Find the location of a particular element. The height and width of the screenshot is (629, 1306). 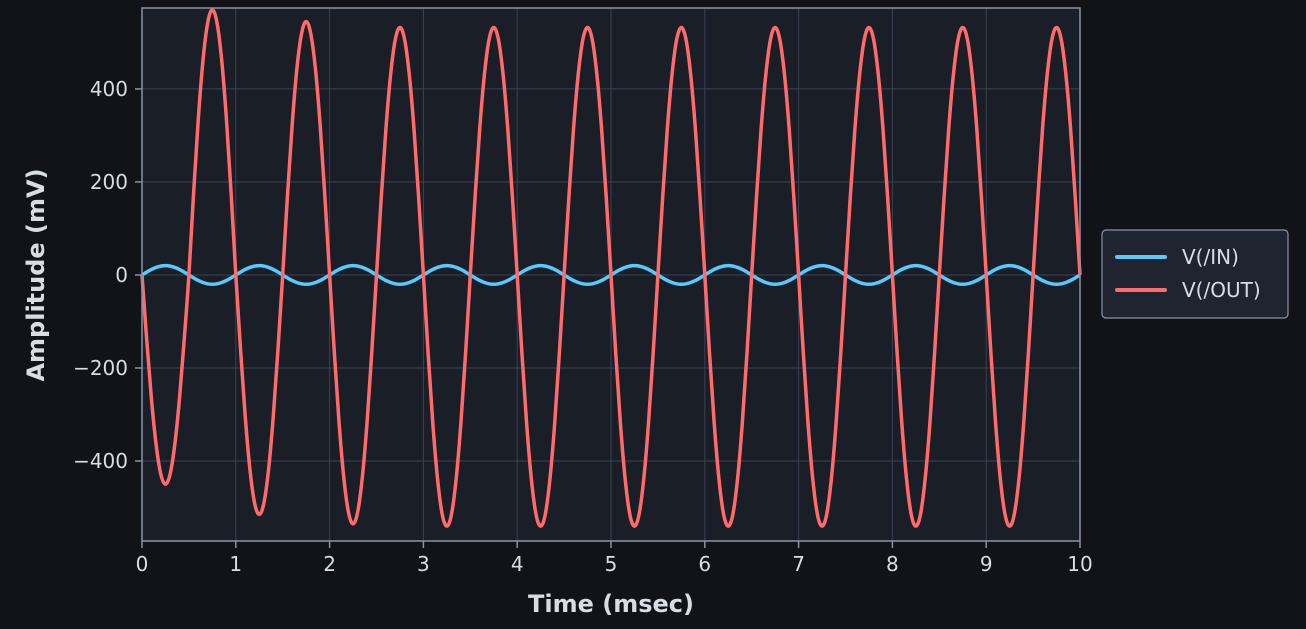

x-tick-label: 0 is located at coordinates (142, 564).